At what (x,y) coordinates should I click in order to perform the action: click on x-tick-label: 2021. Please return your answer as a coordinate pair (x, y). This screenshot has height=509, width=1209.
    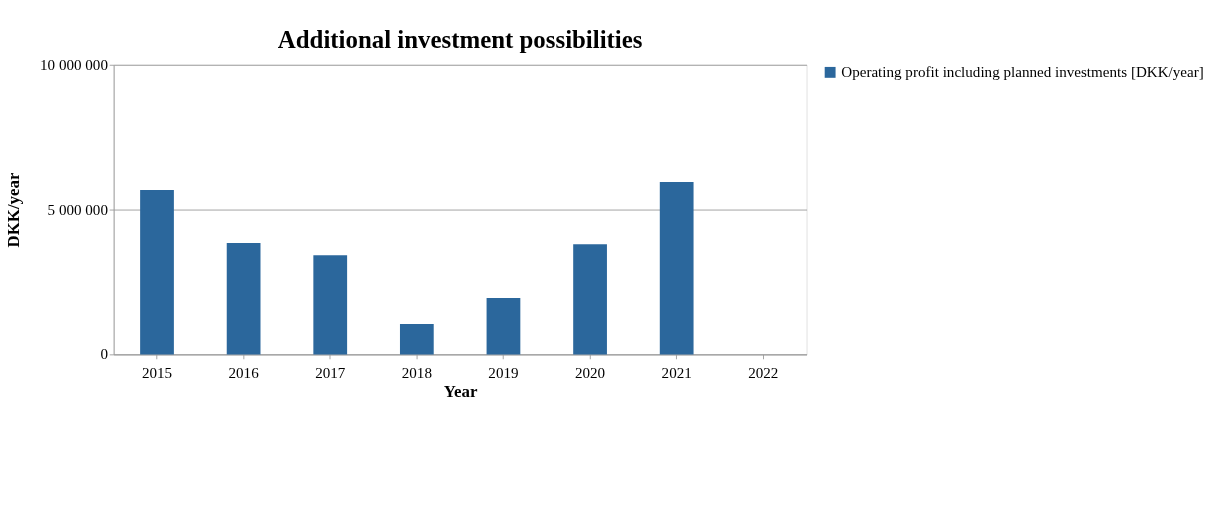
    Looking at the image, I should click on (676, 372).